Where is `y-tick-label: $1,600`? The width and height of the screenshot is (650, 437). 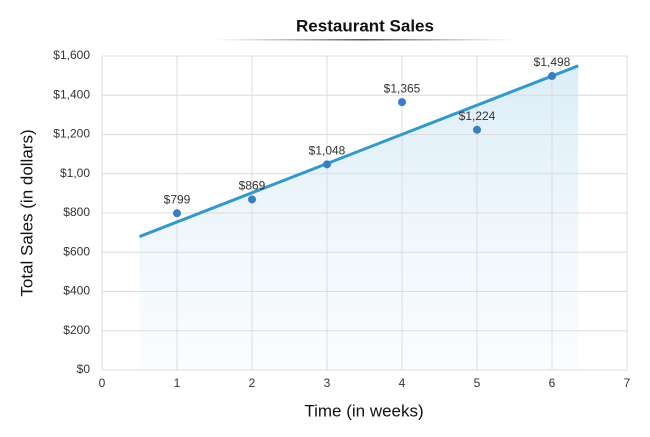 y-tick-label: $1,600 is located at coordinates (71, 55).